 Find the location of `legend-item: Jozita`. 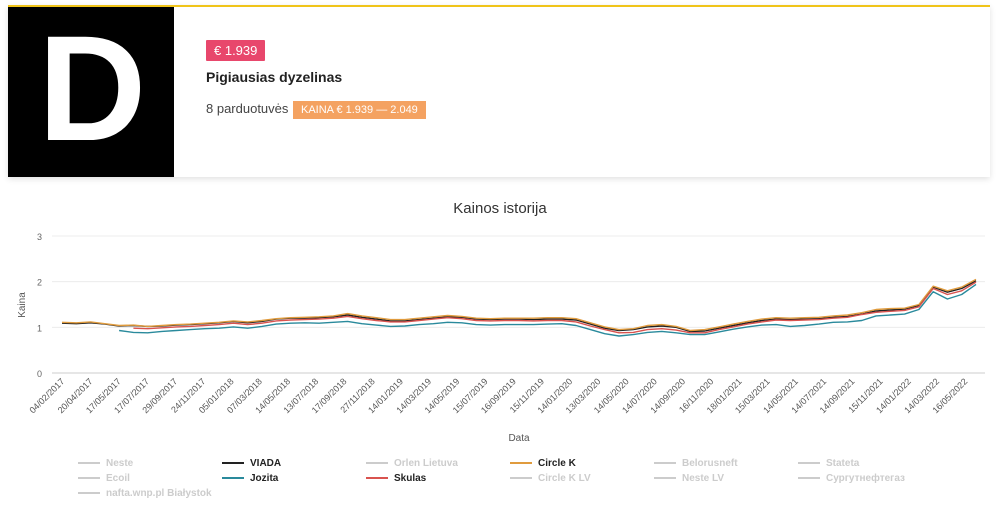

legend-item: Jozita is located at coordinates (250, 478).